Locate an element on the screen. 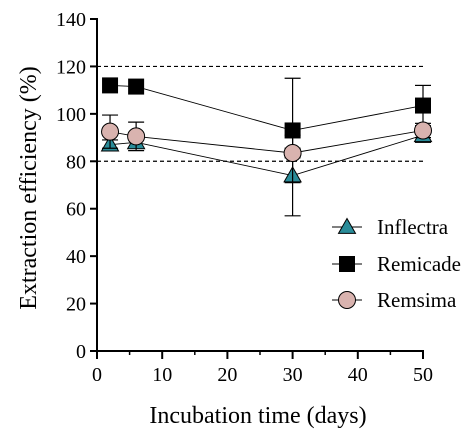  y-tick-label: 40 is located at coordinates (76, 257).